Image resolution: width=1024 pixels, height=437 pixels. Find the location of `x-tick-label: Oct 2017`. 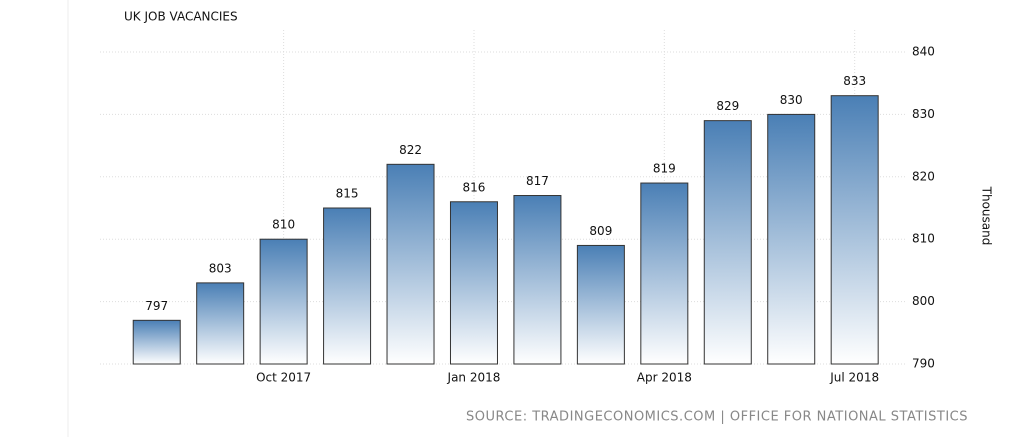

x-tick-label: Oct 2017 is located at coordinates (283, 378).